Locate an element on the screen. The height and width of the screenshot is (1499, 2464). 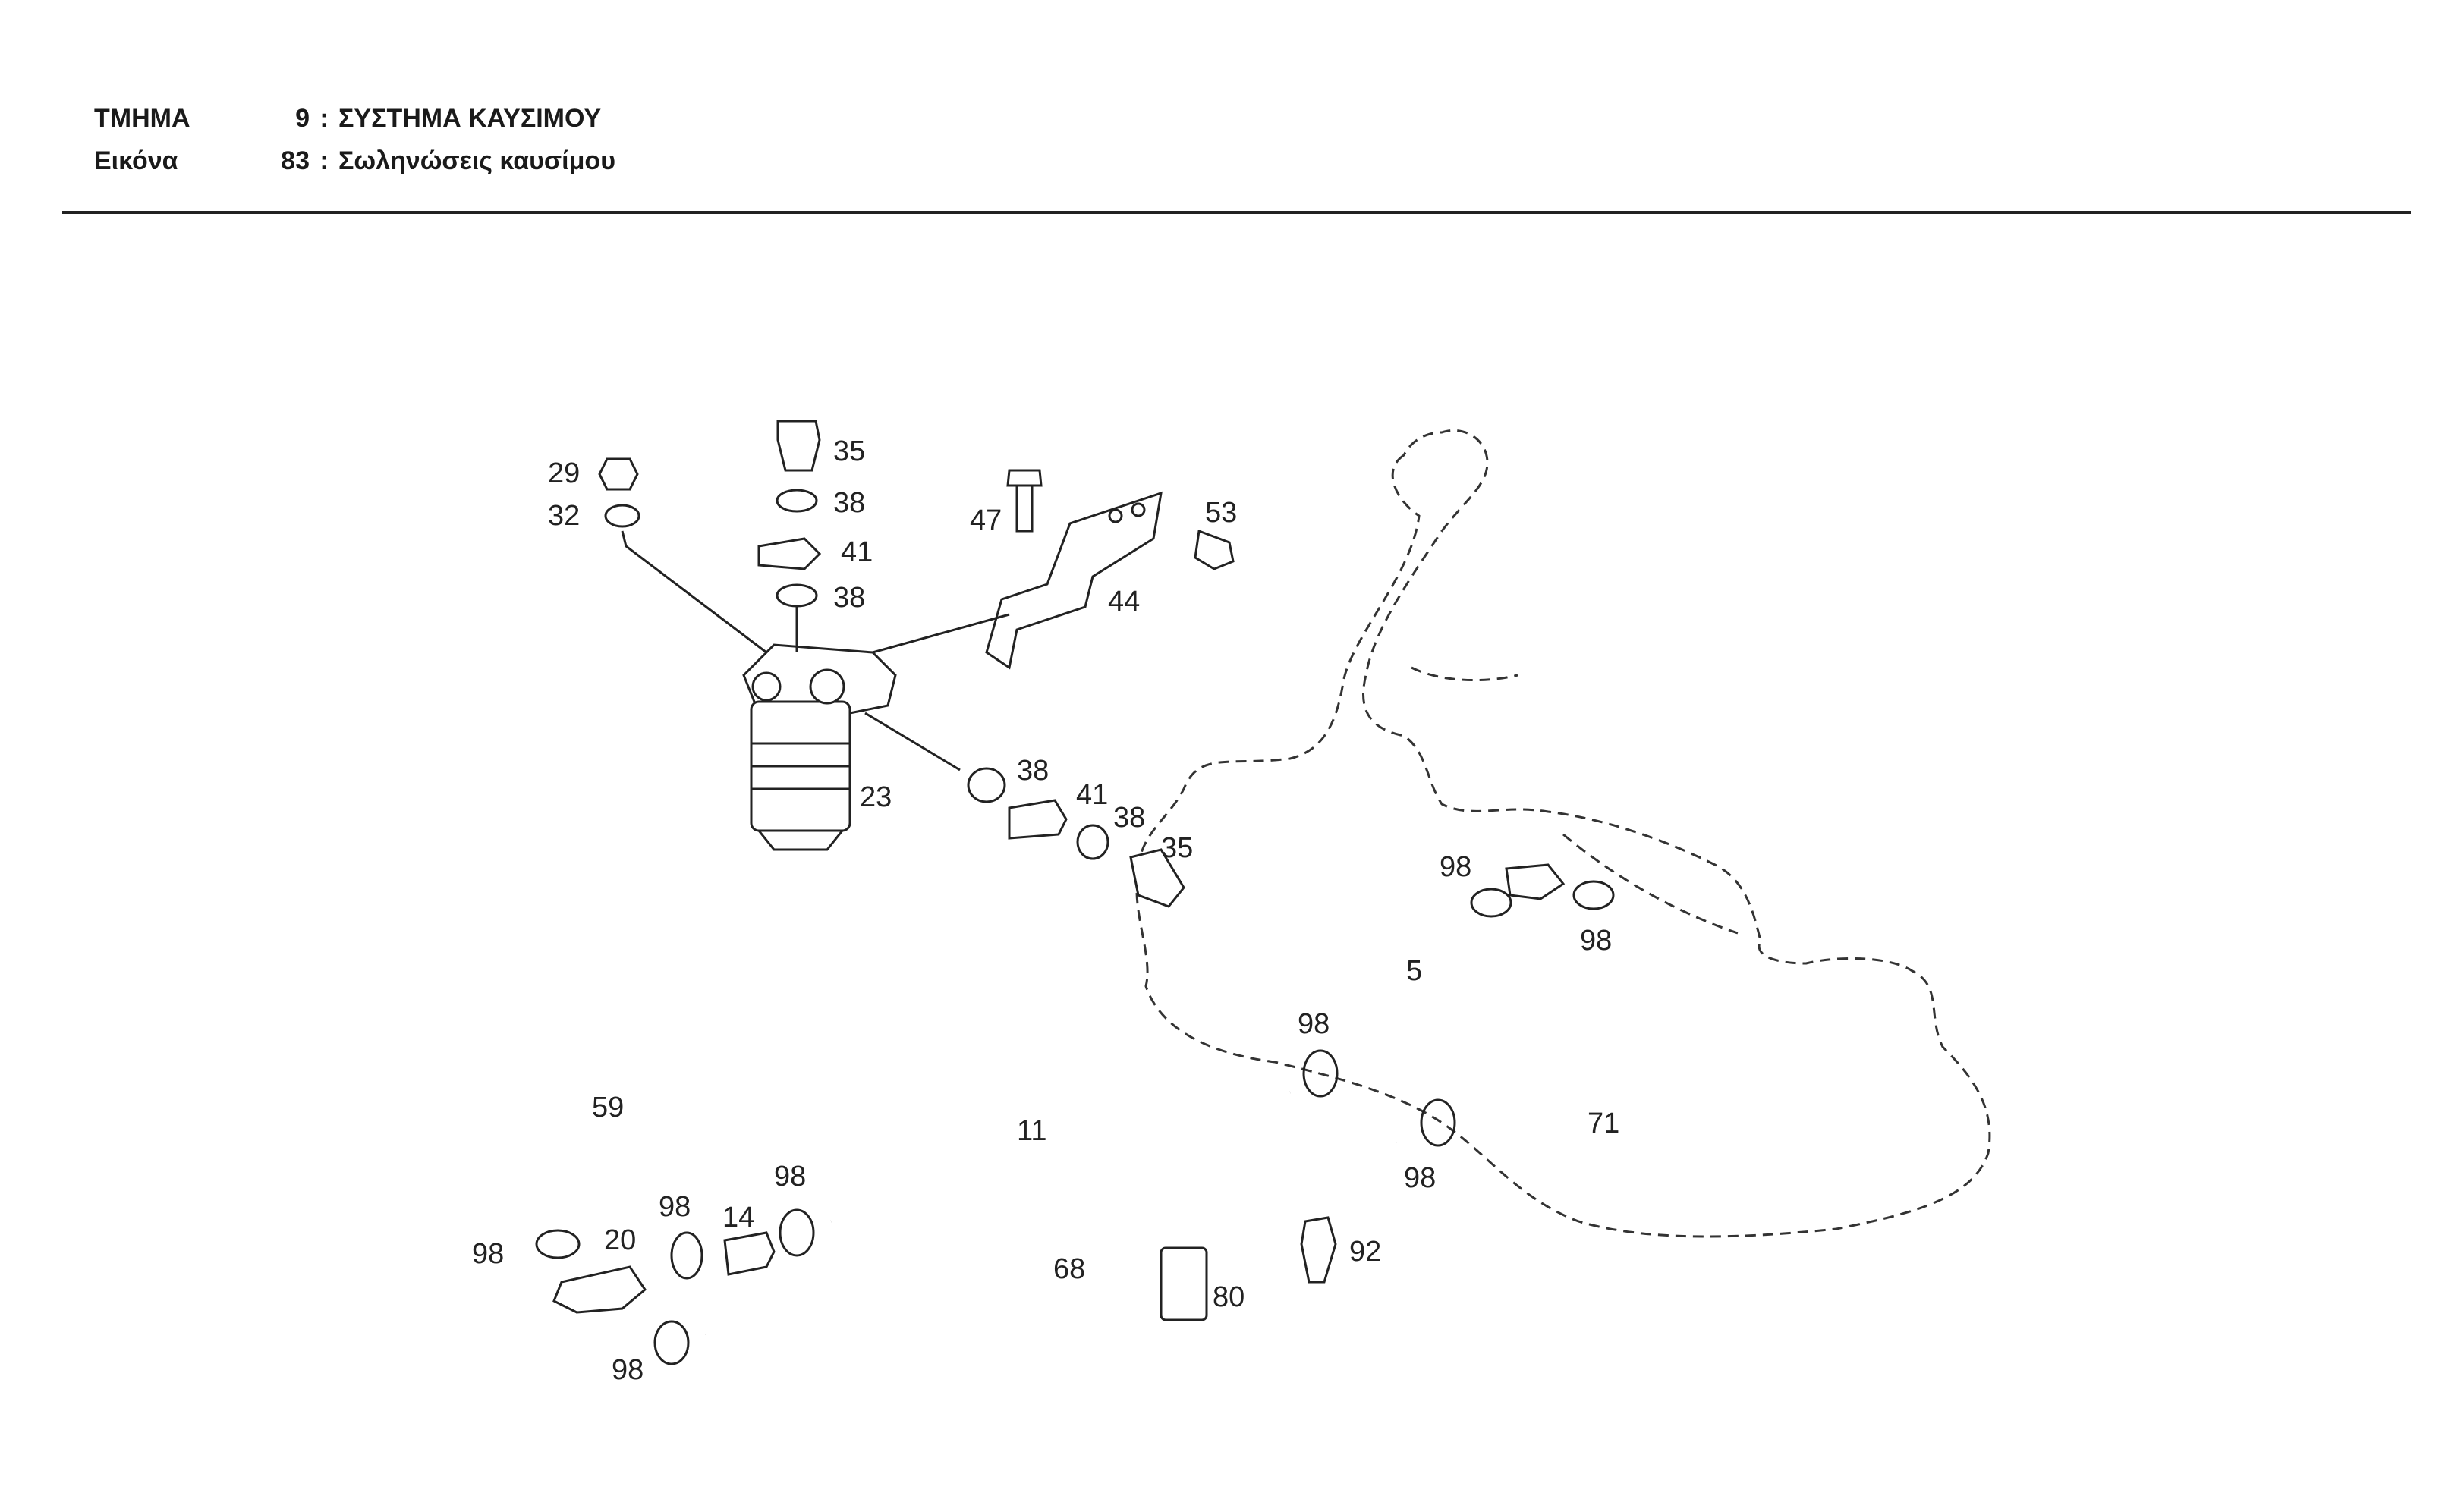
callout-98-fitting14: 98 is located at coordinates (675, 1207).